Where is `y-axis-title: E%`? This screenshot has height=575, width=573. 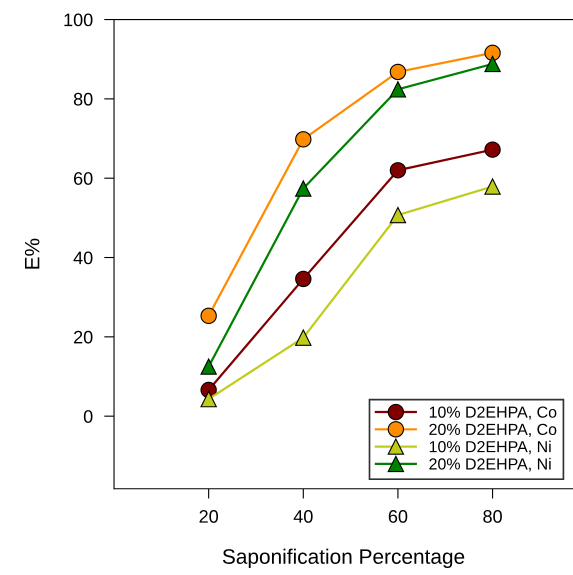
y-axis-title: E% is located at coordinates (32, 253).